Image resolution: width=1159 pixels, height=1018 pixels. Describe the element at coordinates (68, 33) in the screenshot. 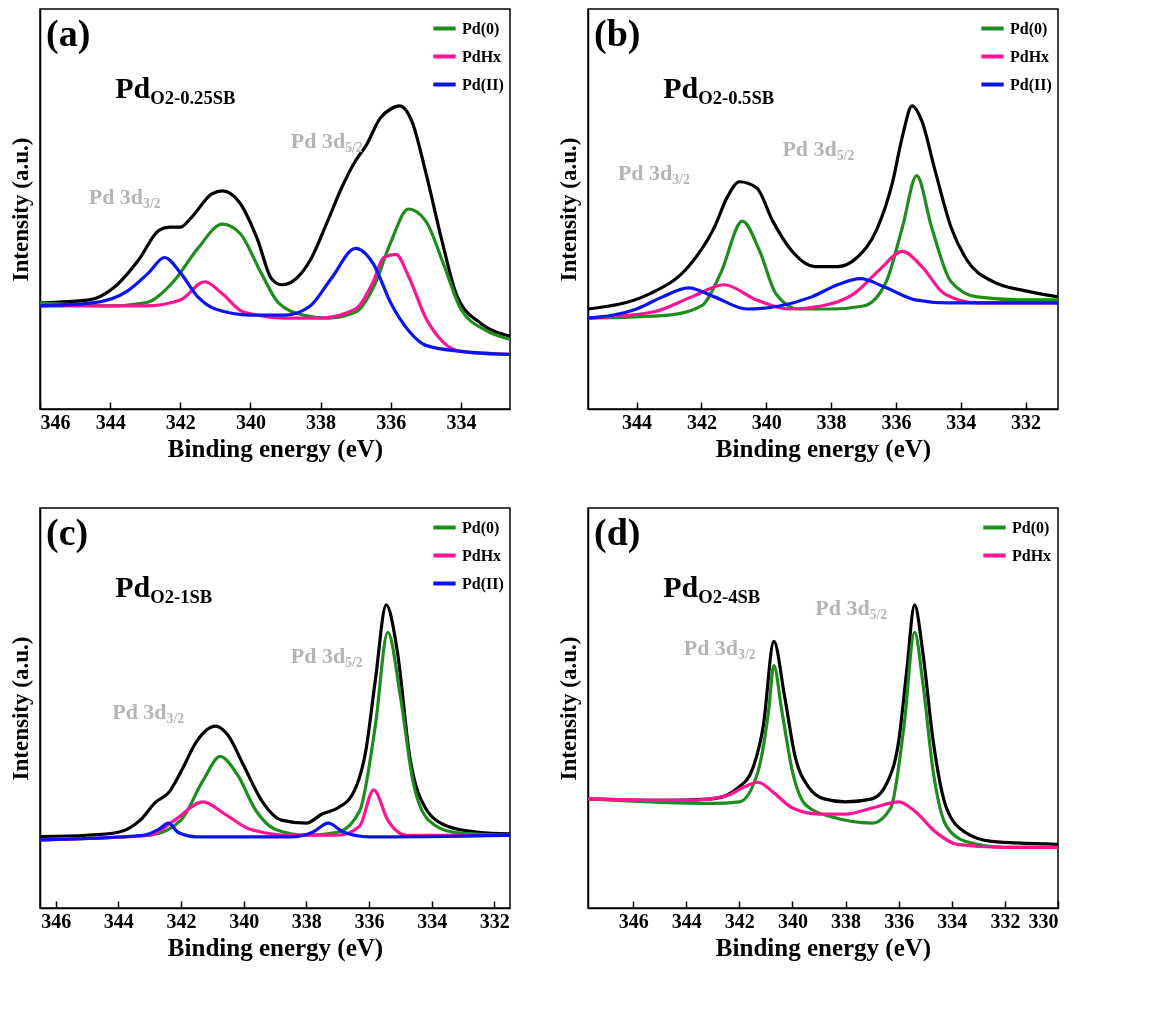

I see `chart-title: (a)` at that location.